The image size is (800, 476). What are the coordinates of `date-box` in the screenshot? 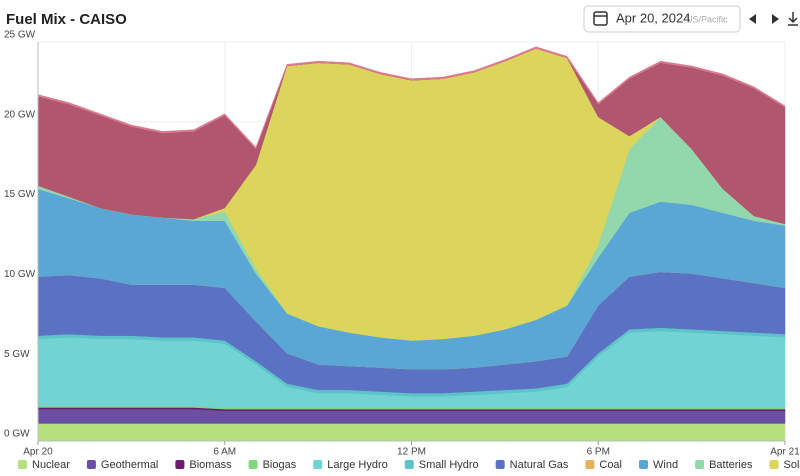 It's located at (662, 19).